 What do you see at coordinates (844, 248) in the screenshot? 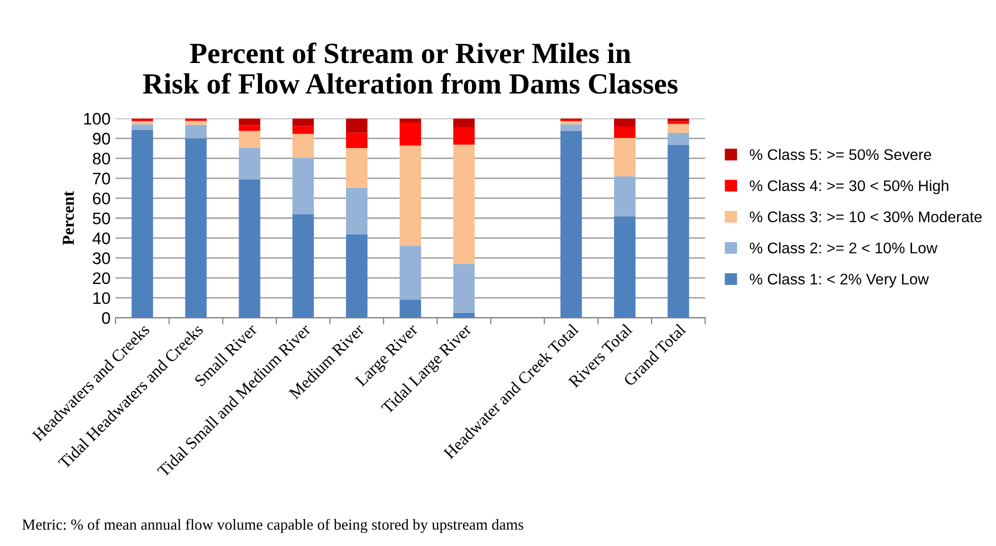
I see `legend-label: % Class 2: >= 2 < 10% Low` at bounding box center [844, 248].